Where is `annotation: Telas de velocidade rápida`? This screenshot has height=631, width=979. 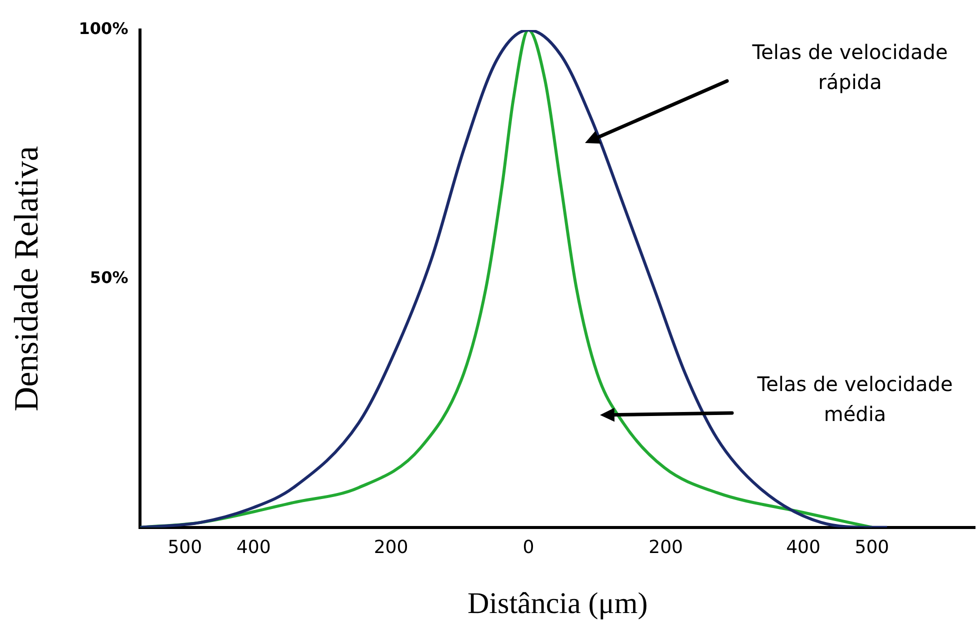 annotation: Telas de velocidade rápida is located at coordinates (849, 67).